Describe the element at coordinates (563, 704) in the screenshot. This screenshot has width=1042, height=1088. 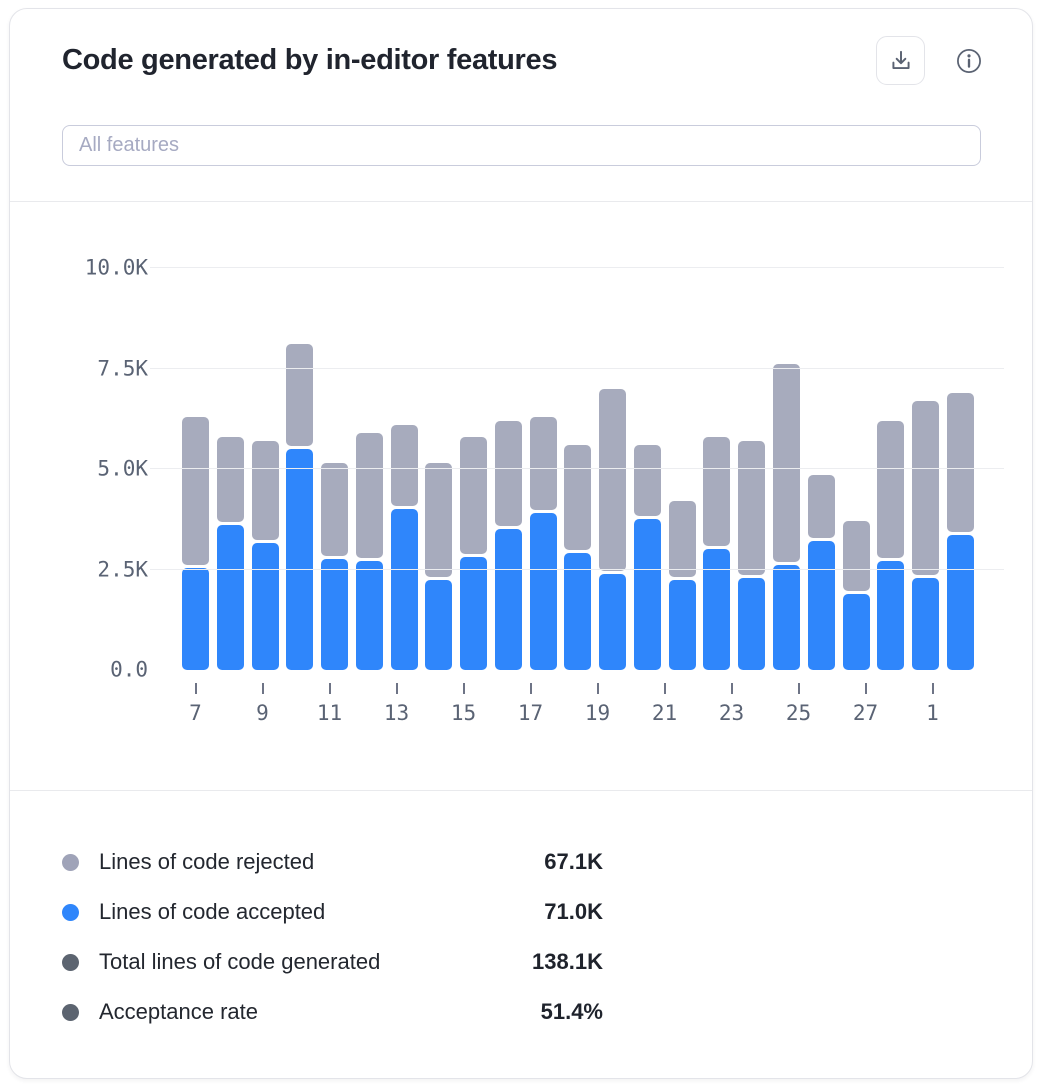
I see `x-axis: 7 9 11 13 15 17 19 21 23 25 27 1` at that location.